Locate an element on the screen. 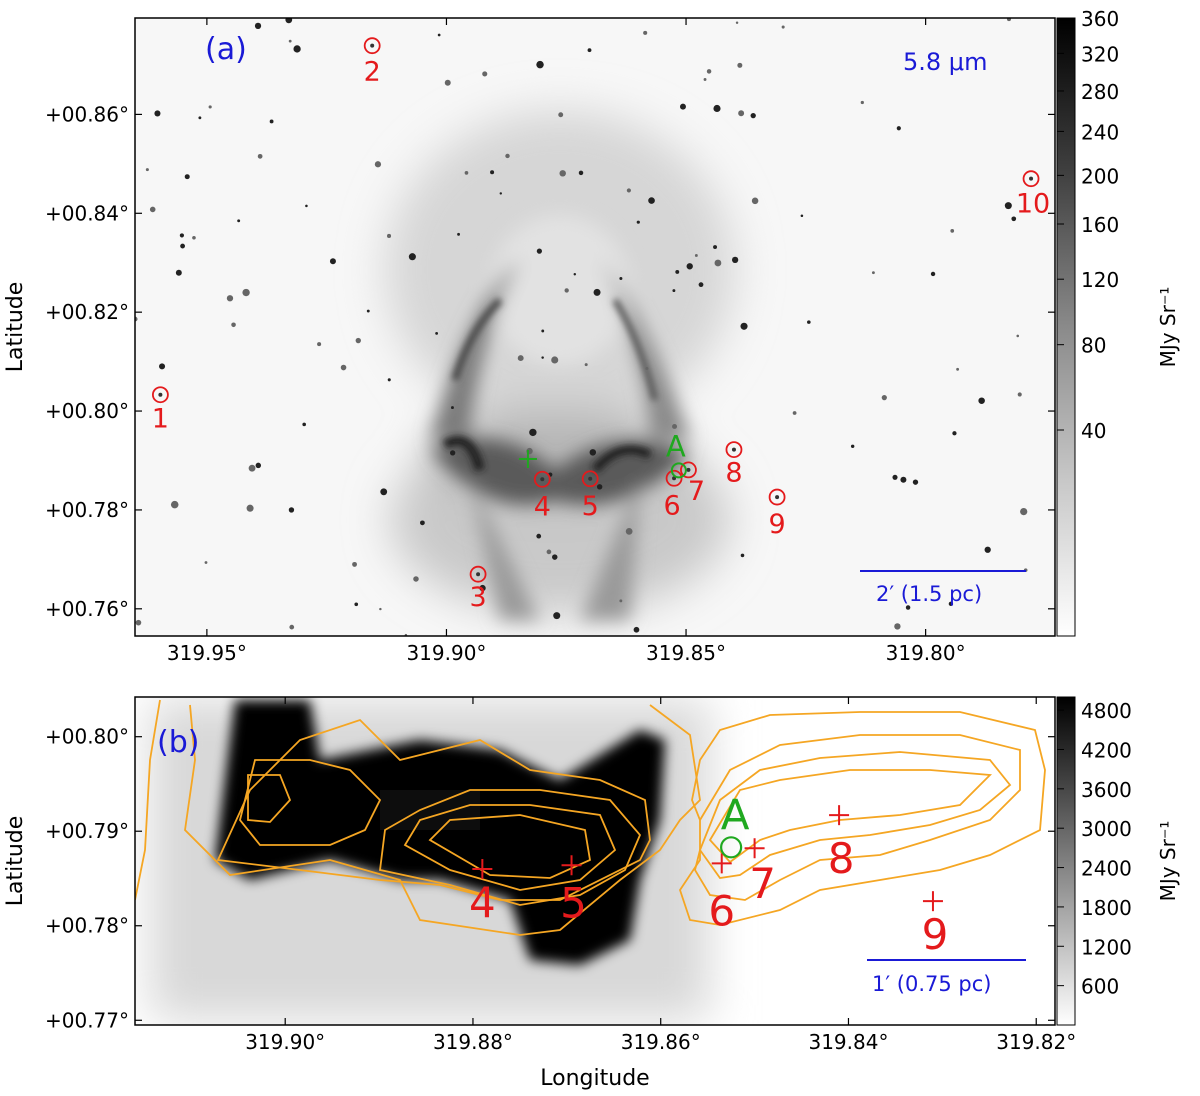 The image size is (1200, 1096). source-label-3: 3 is located at coordinates (477, 597).